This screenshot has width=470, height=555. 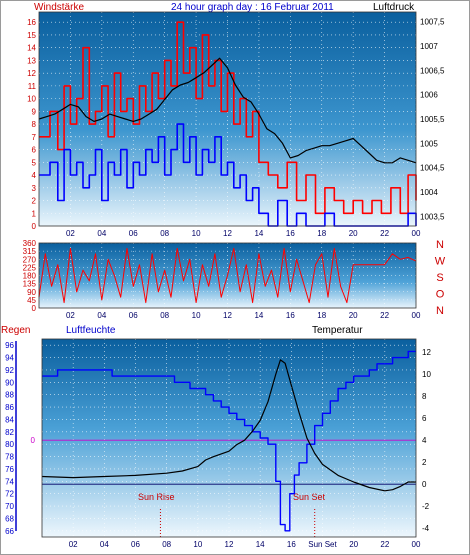 What do you see at coordinates (227, 275) in the screenshot?
I see `plot-frame` at bounding box center [227, 275].